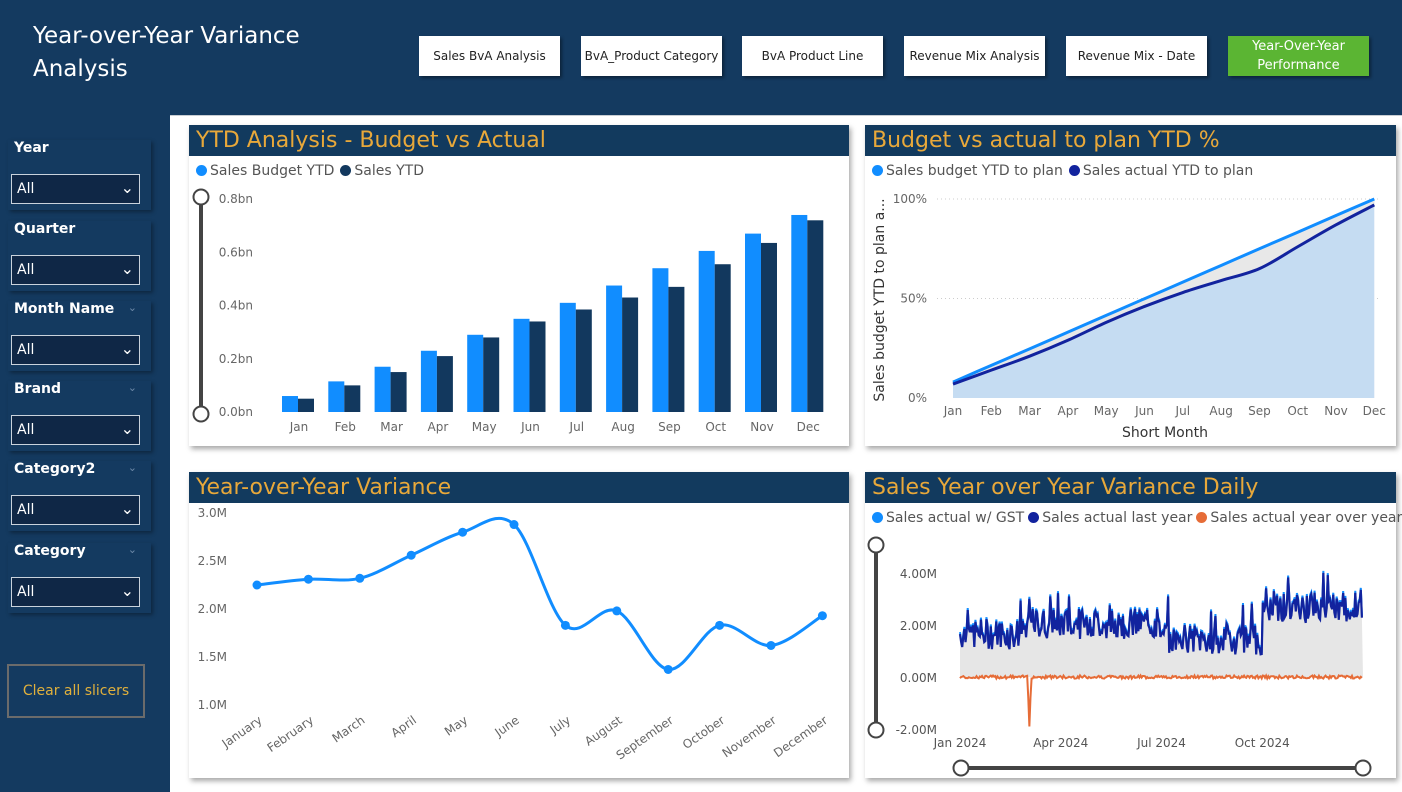  Describe the element at coordinates (212, 609) in the screenshot. I see `y-tick-label: 2.0M` at that location.